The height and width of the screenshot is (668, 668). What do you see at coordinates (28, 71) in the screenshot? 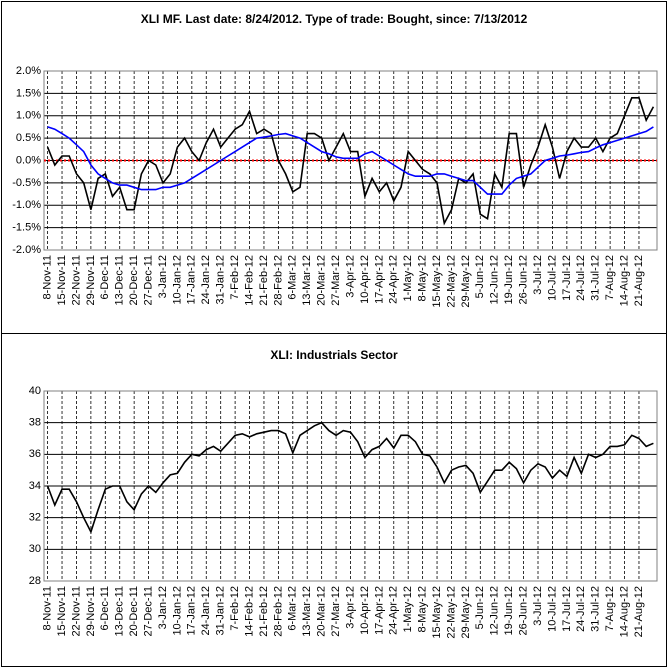
I see `y-tick-label: 2.0%` at bounding box center [28, 71].